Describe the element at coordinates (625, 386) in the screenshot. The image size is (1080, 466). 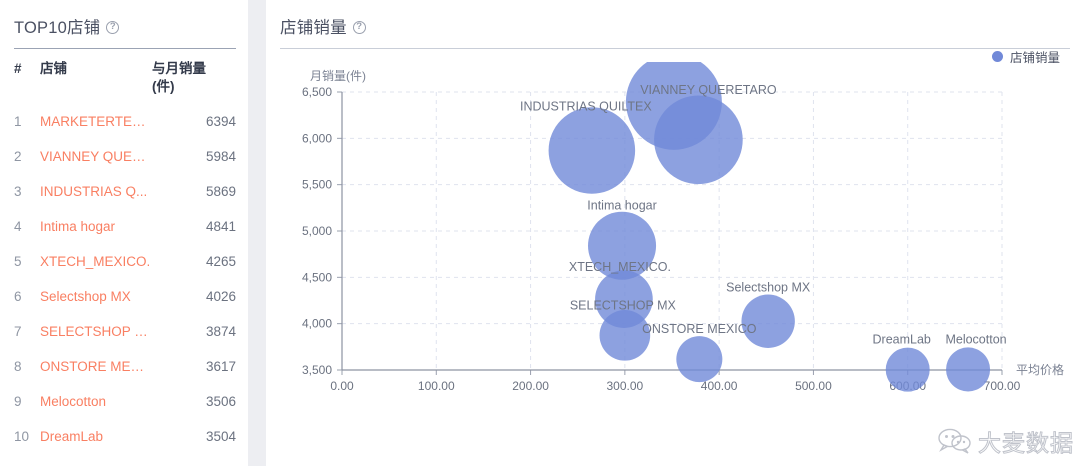
I see `x-tick-label: 300.00` at that location.